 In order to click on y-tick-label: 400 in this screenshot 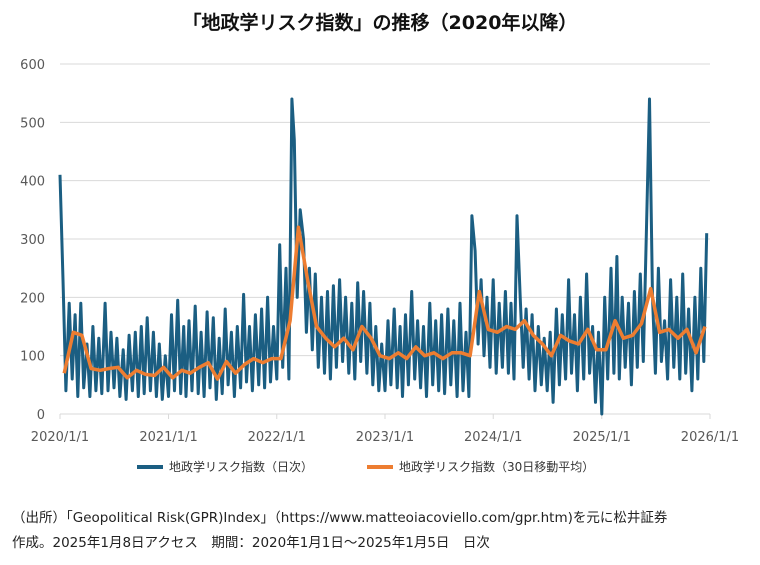, I will do `click(32, 182)`.